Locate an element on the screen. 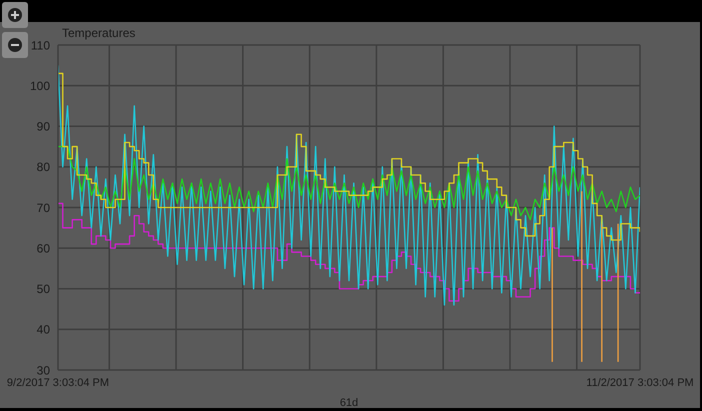  x-tick-label: 11/2/2017 3:03:04 PM is located at coordinates (640, 382).